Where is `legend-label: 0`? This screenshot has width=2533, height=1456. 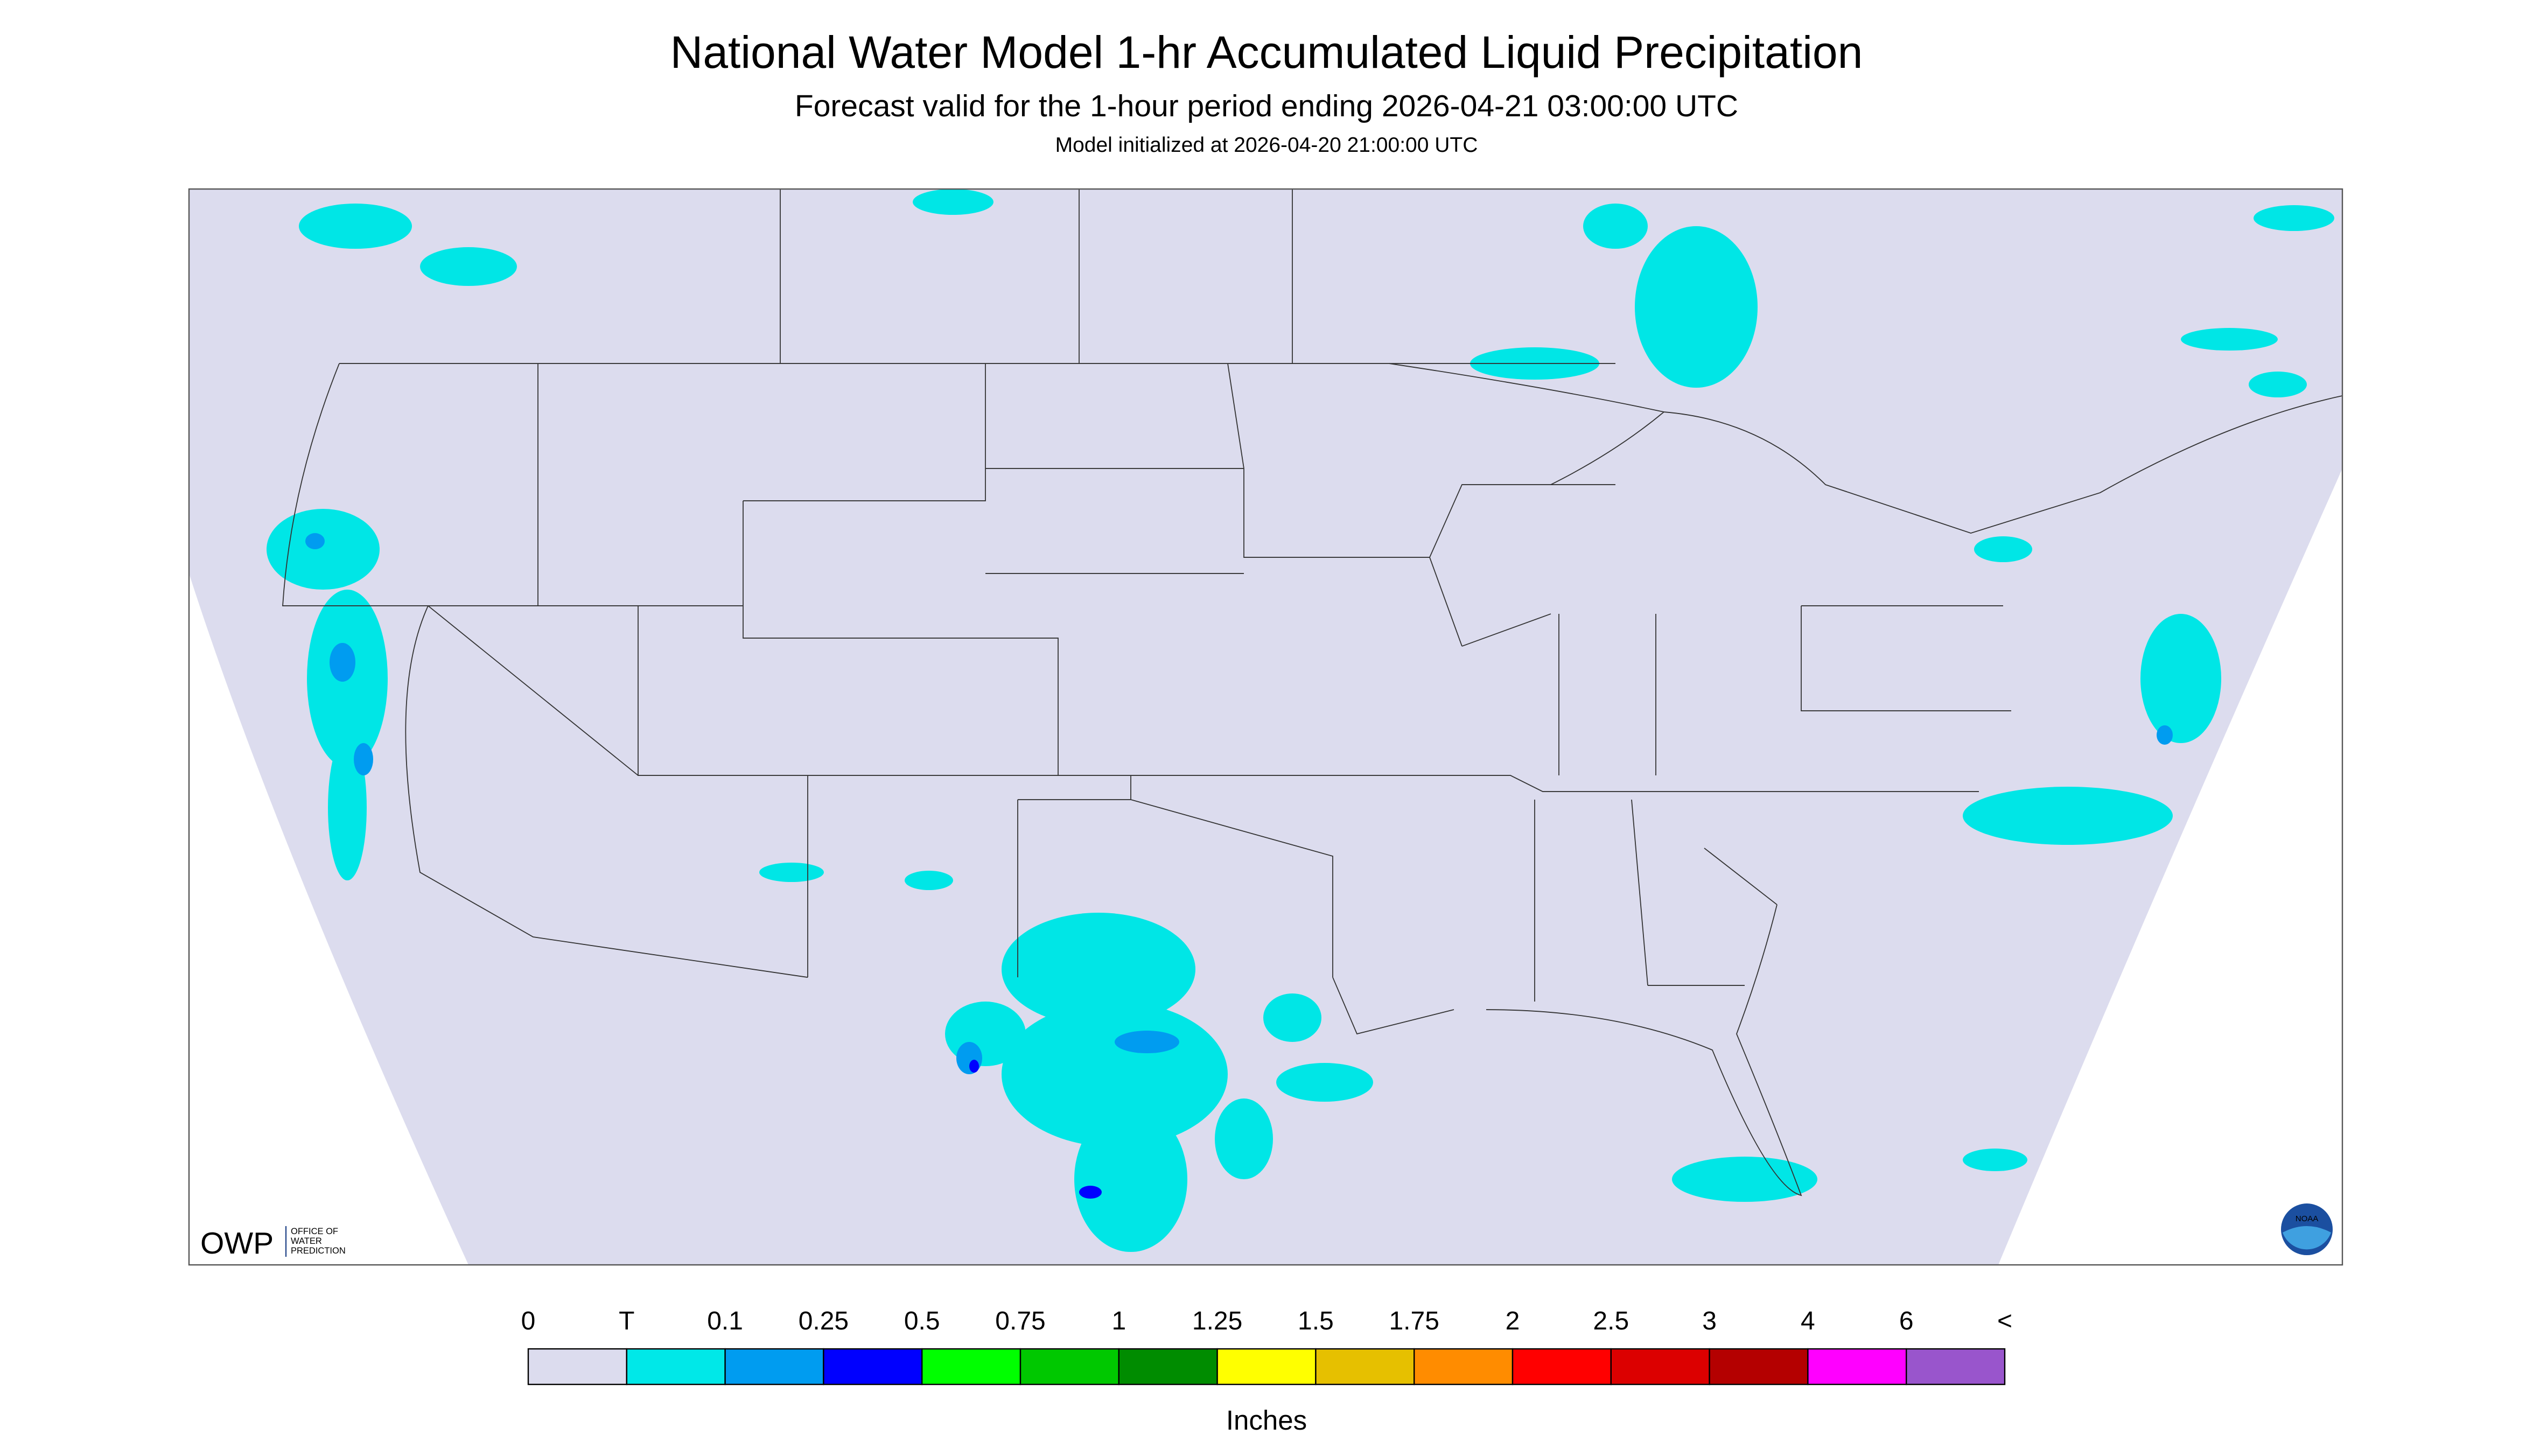 legend-label: 0 is located at coordinates (529, 1321).